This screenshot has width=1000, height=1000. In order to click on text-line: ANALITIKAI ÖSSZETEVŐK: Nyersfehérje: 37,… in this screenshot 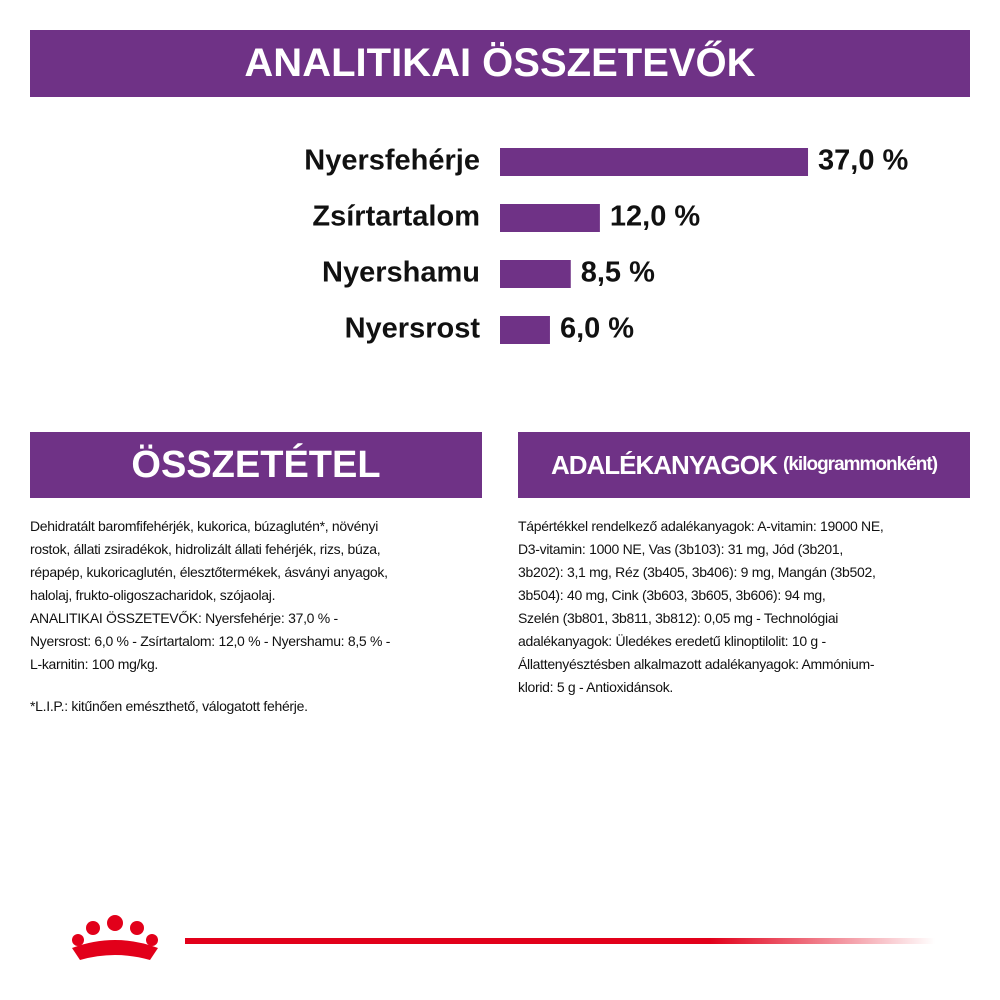, I will do `click(184, 618)`.